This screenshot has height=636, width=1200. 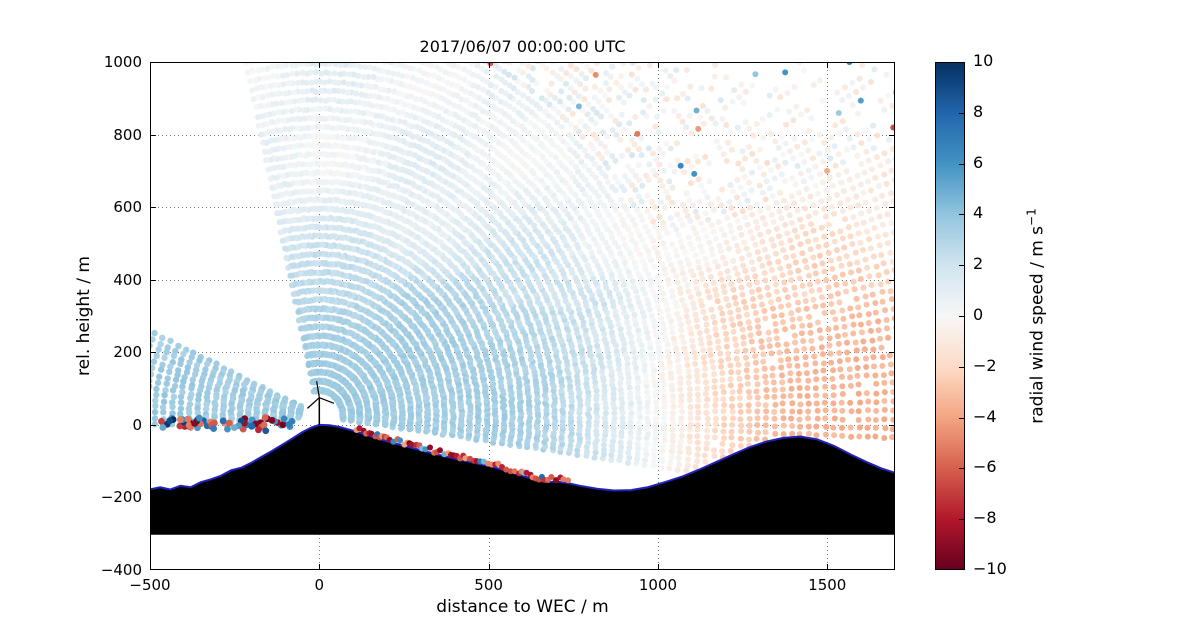 I want to click on plot-title: 2017/06/07 00:00:00 UTC, so click(x=522, y=46).